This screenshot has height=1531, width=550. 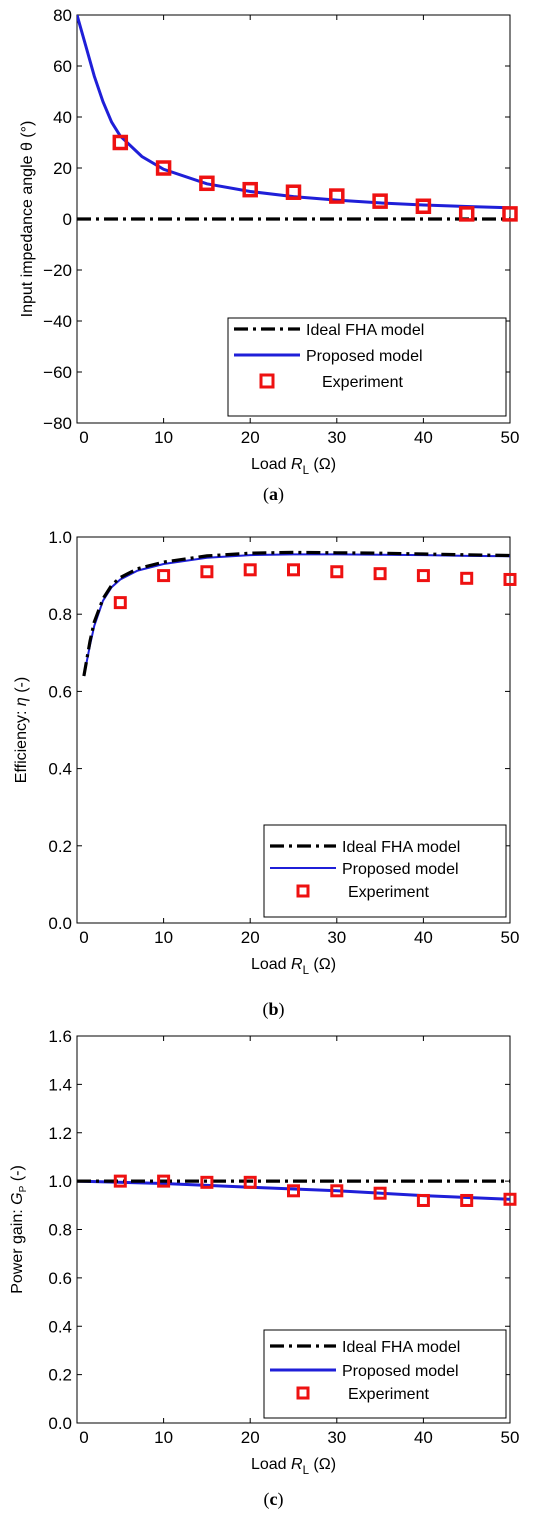 What do you see at coordinates (336, 1437) in the screenshot?
I see `x-tick-label: 30` at bounding box center [336, 1437].